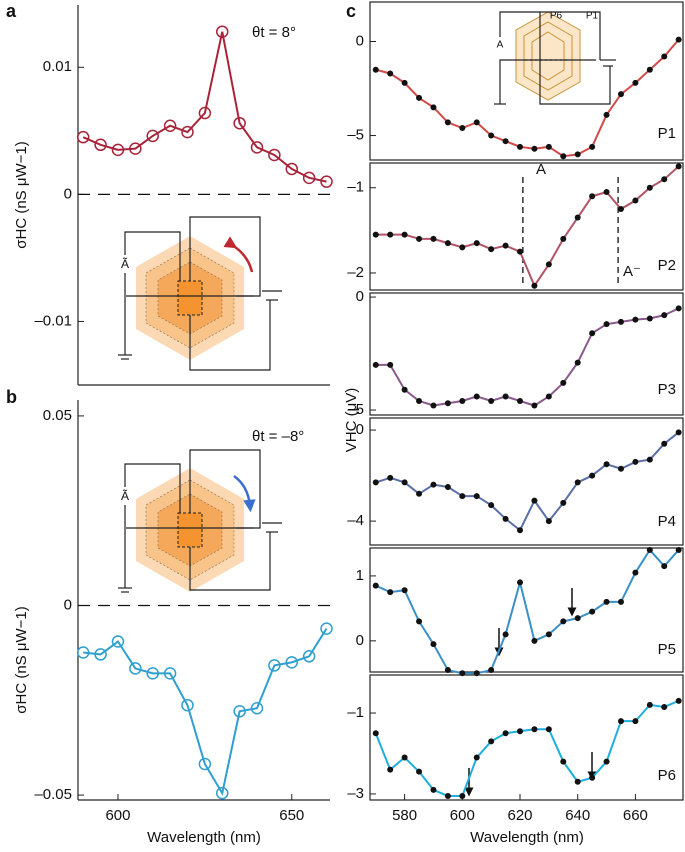 Image resolution: width=685 pixels, height=852 pixels. I want to click on annotation: A, so click(541, 169).